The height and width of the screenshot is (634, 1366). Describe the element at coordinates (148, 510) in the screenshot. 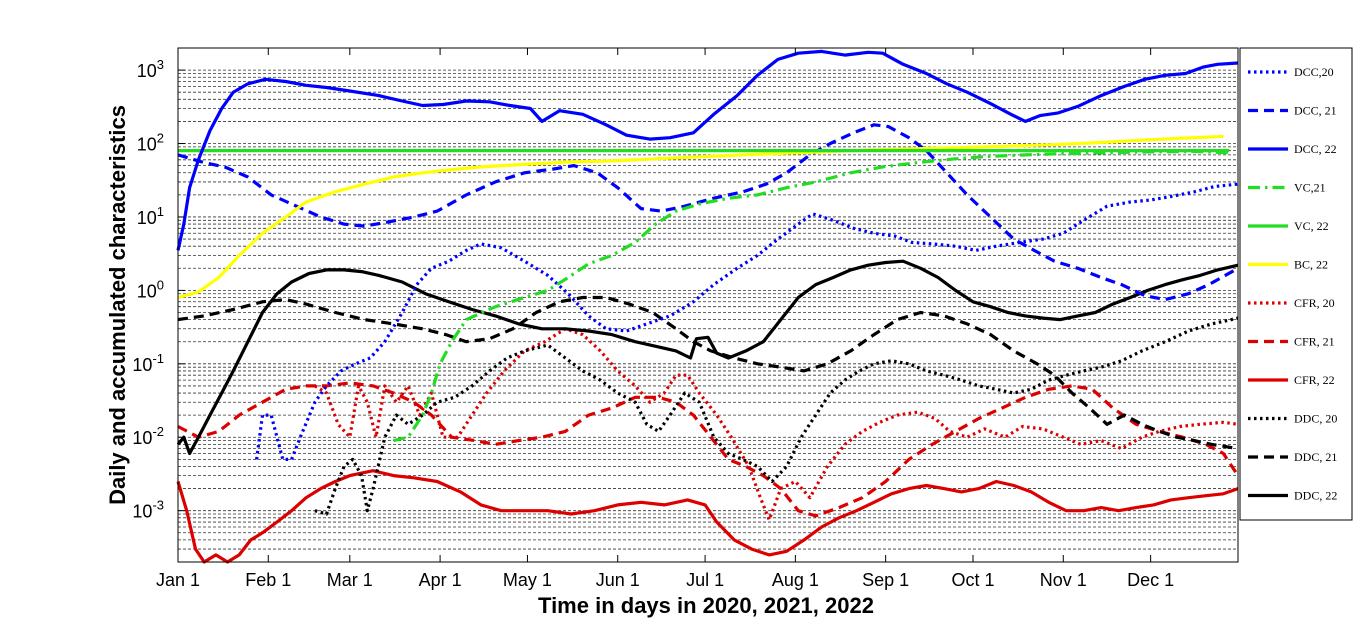

I see `y-tick-label: 10⁻³` at that location.